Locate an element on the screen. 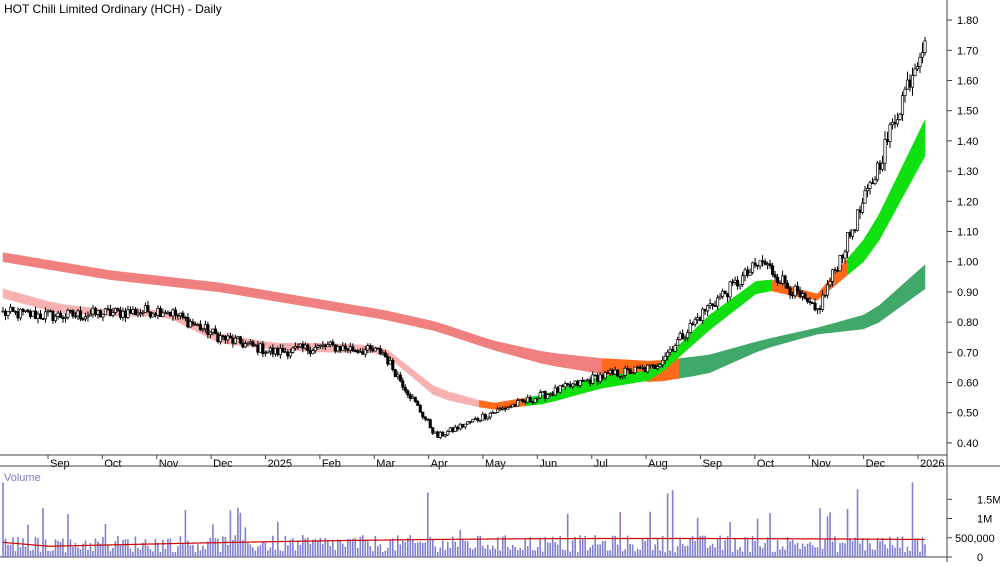  price-tick-label: 1.20 is located at coordinates (967, 202).